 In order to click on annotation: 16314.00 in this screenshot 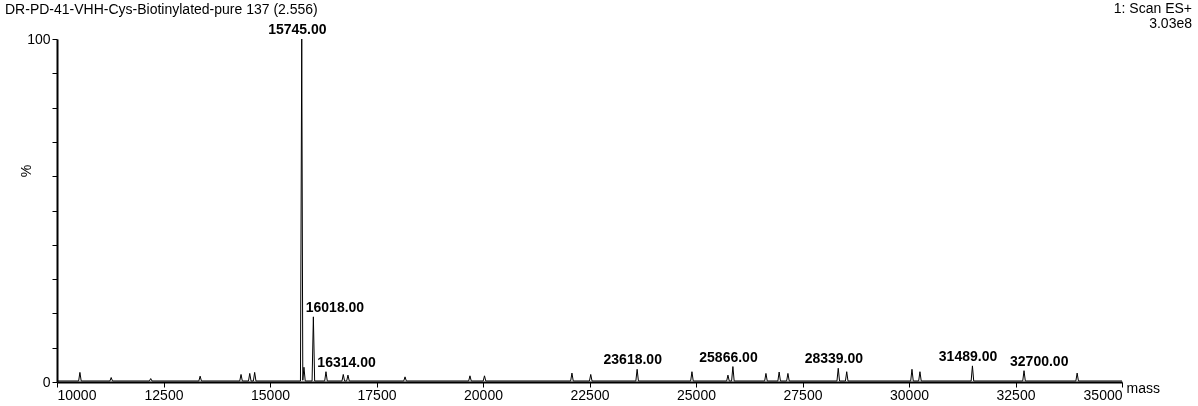, I will do `click(346, 361)`.